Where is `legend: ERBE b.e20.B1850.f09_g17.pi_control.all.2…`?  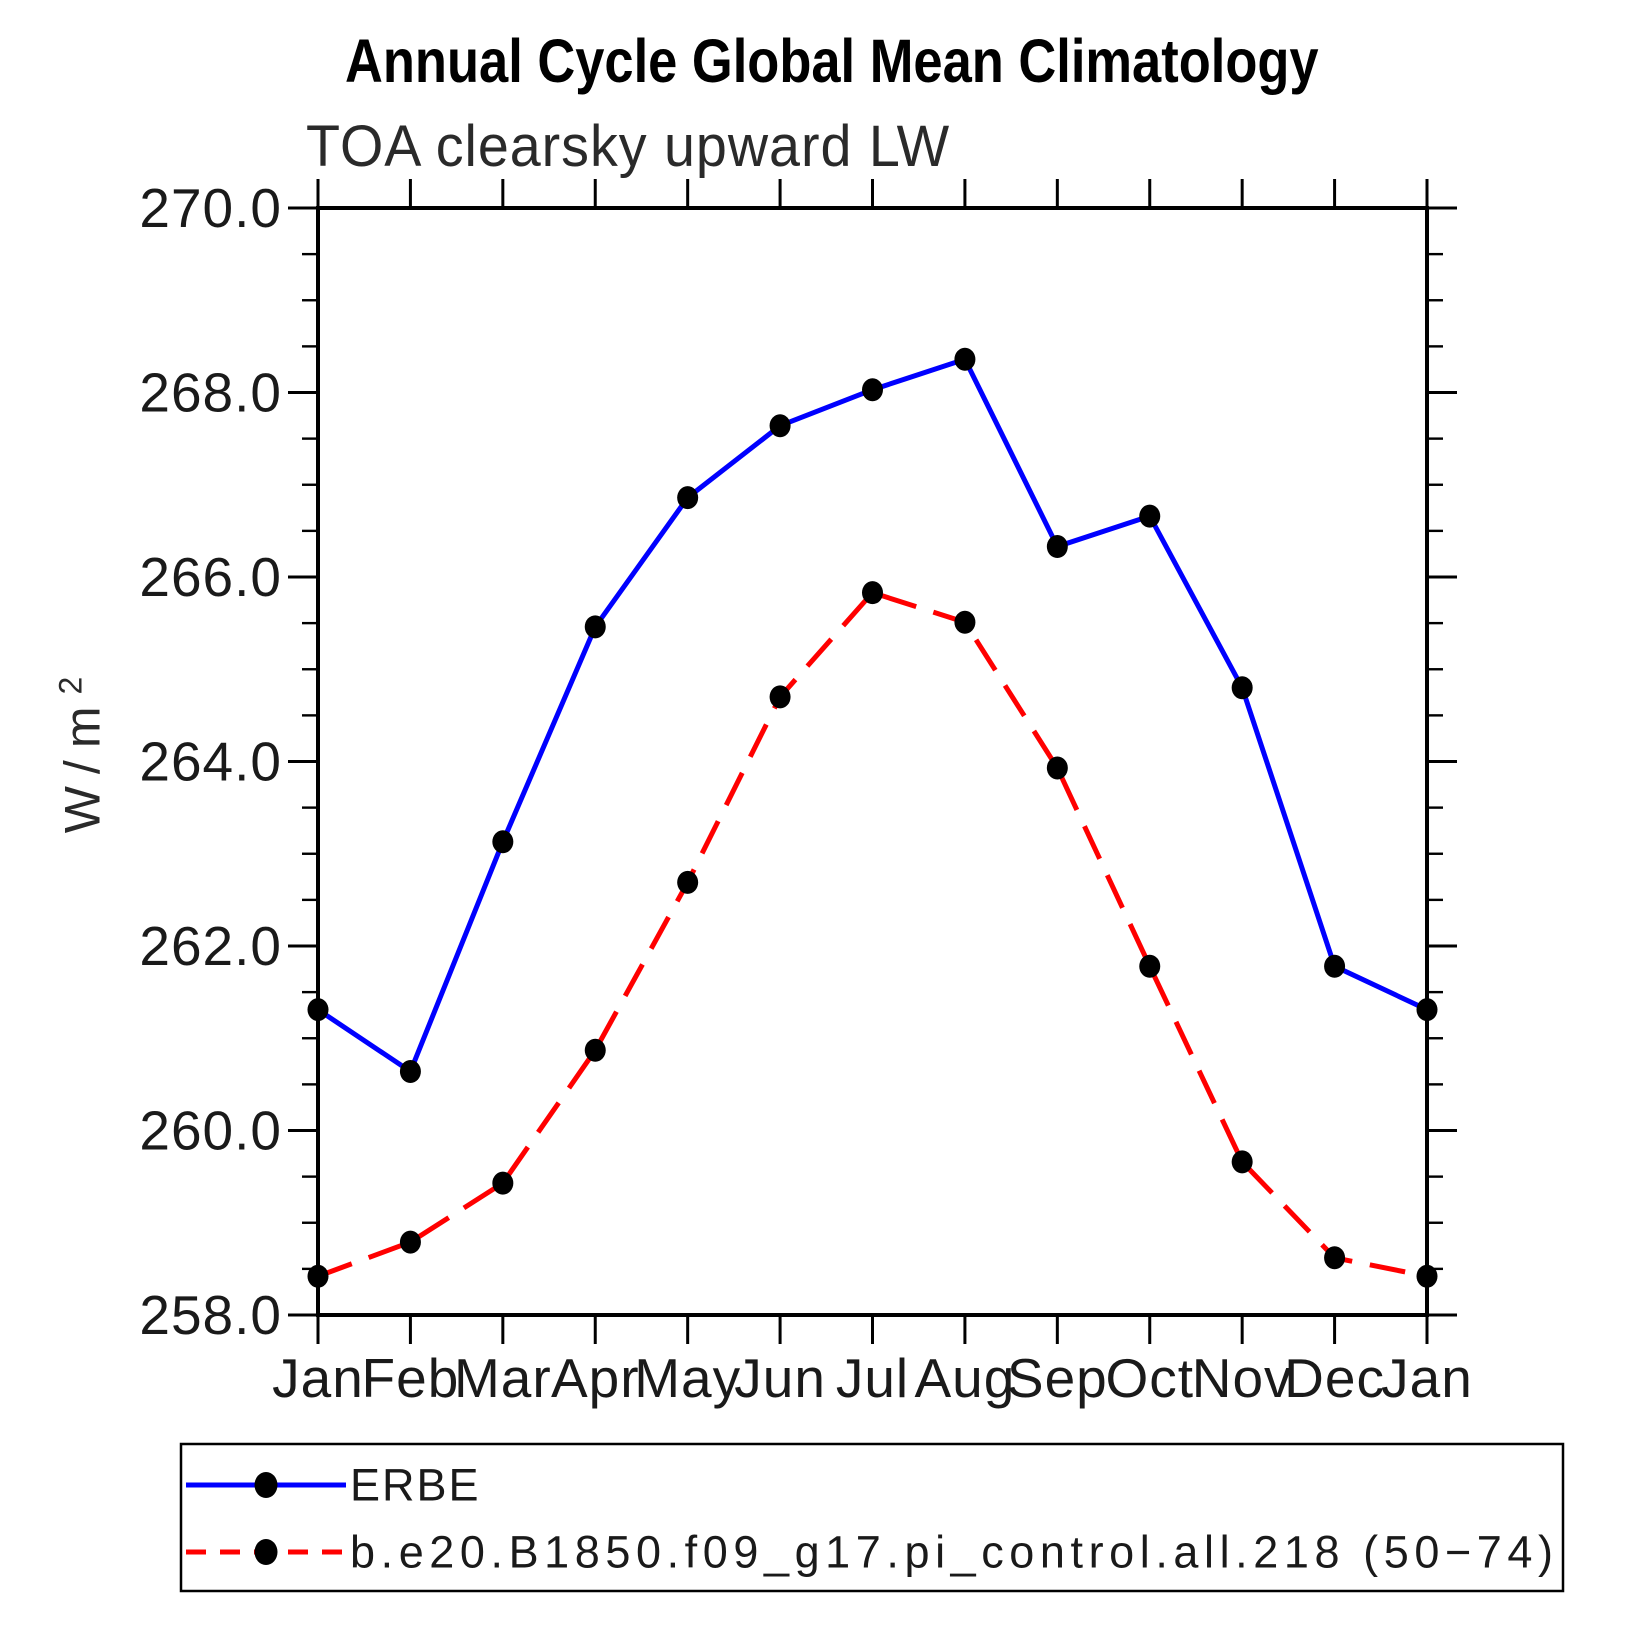 legend: ERBE b.e20.B1850.f09_g17.pi_control.all.2… is located at coordinates (872, 1517).